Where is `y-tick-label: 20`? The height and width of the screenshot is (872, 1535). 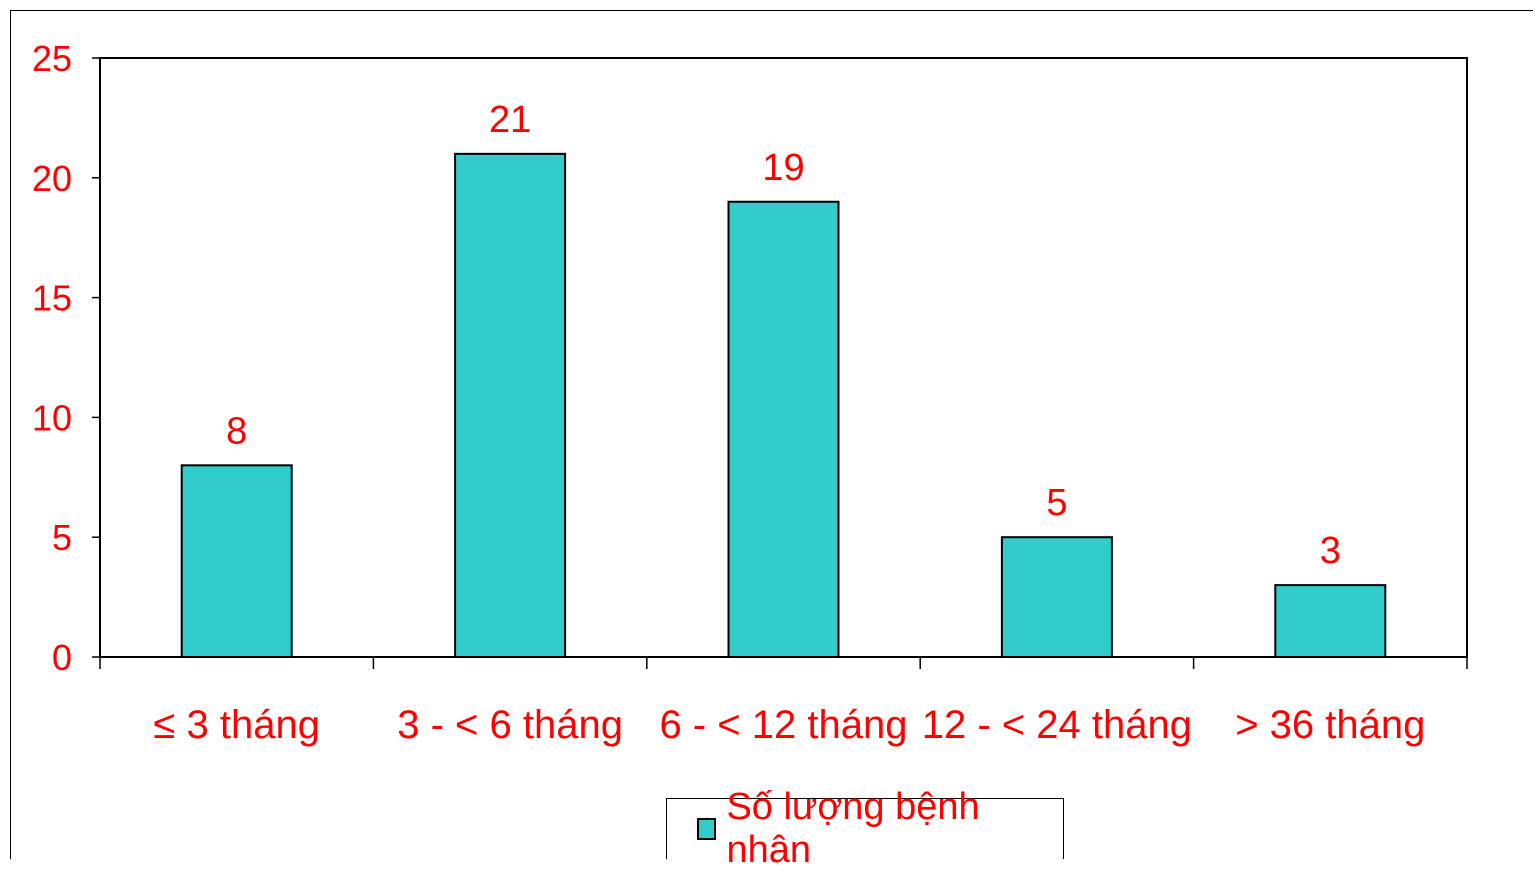 y-tick-label: 20 is located at coordinates (52, 178).